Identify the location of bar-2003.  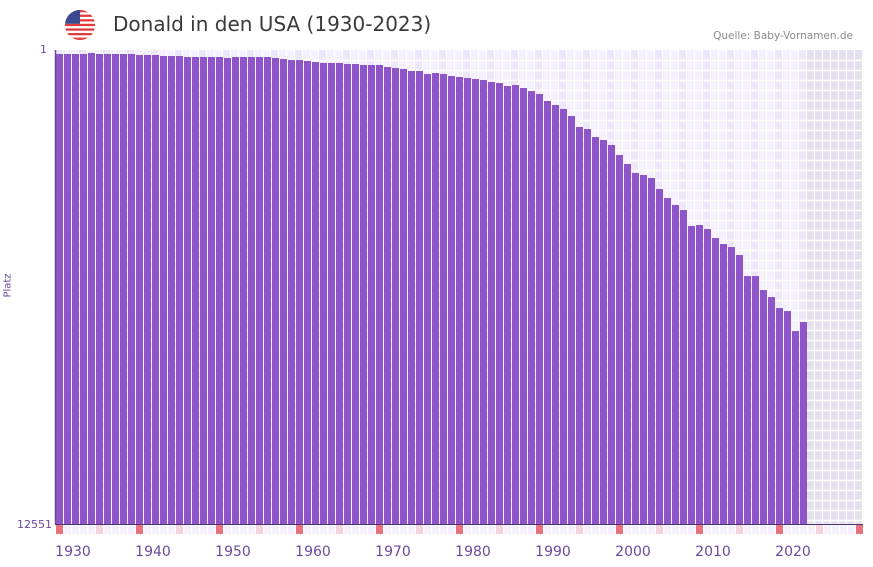
(643, 349).